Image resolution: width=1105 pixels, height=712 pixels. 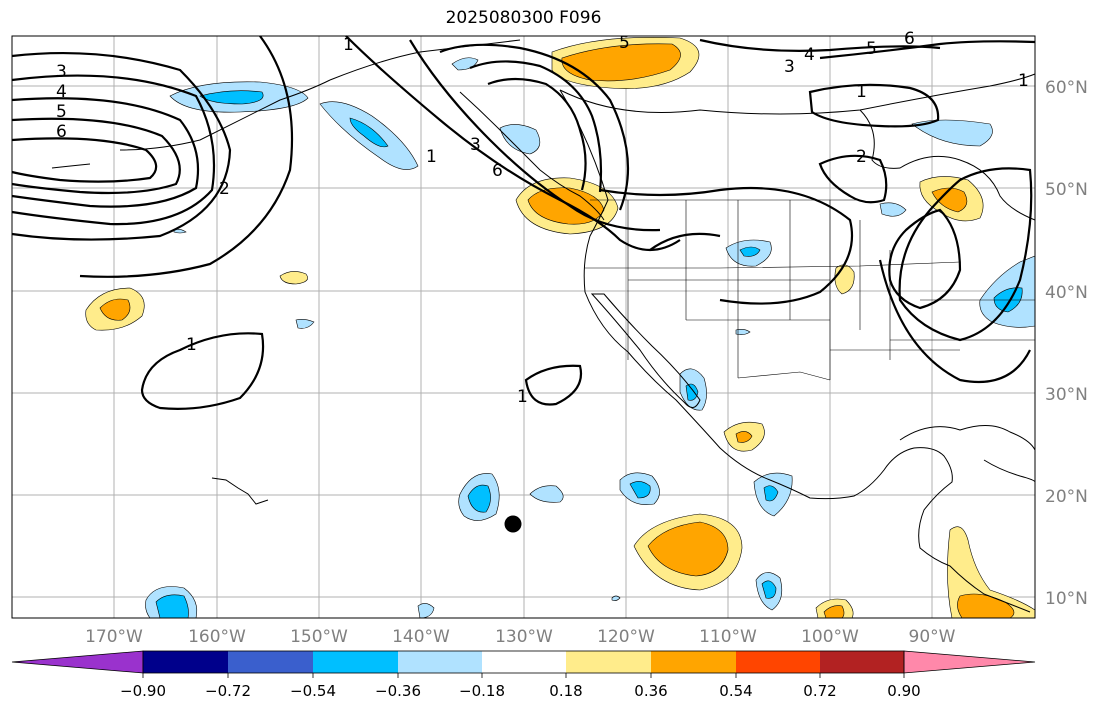 What do you see at coordinates (228, 691) in the screenshot?
I see `colorbar-tick-label: −0.72` at bounding box center [228, 691].